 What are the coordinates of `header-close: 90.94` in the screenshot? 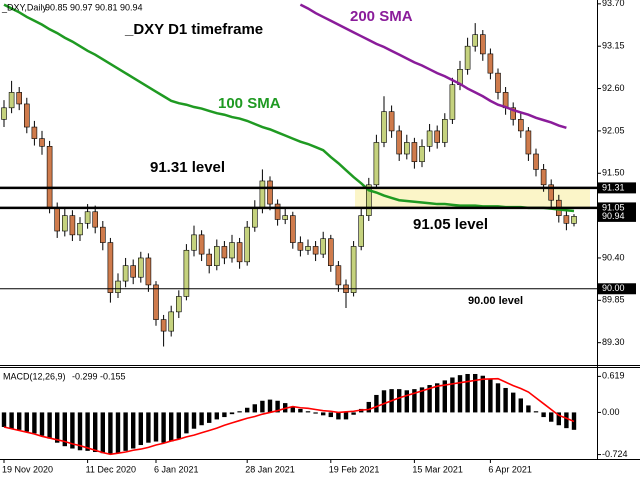 It's located at (131, 7).